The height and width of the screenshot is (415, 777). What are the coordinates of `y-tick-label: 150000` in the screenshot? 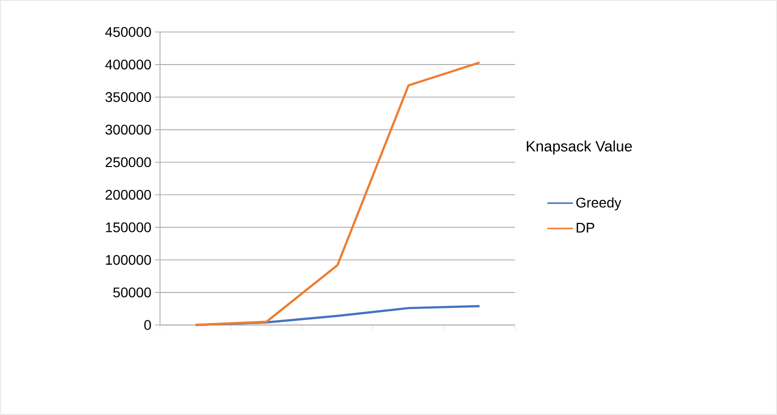 It's located at (128, 227).